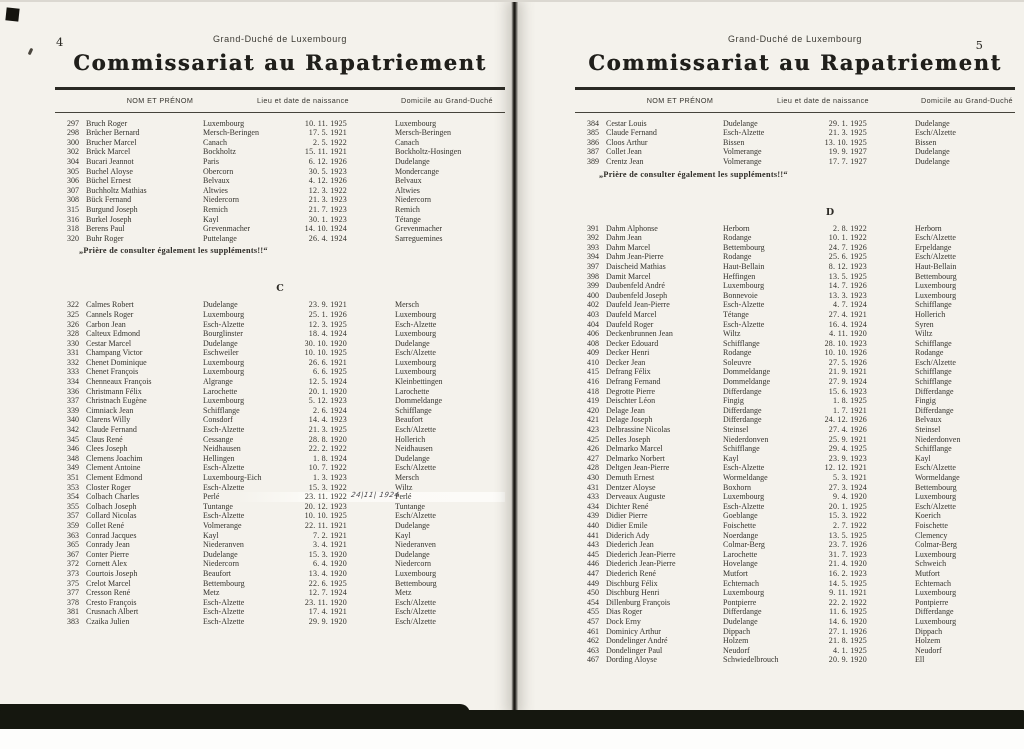 Image resolution: width=1024 pixels, height=749 pixels. Describe the element at coordinates (795, 143) in the screenshot. I see `table-row: 386 Cloos Arthur Bissen 13. 10. 1925 Bissen` at that location.